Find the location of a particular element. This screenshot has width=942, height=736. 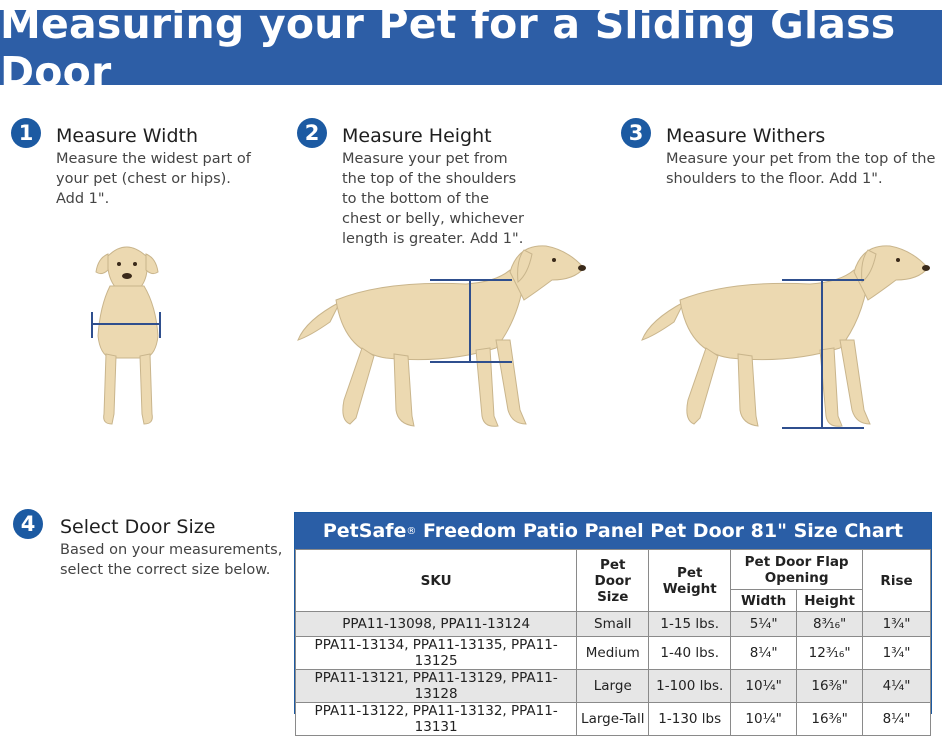

dog-front-width-illustration is located at coordinates (126, 335).